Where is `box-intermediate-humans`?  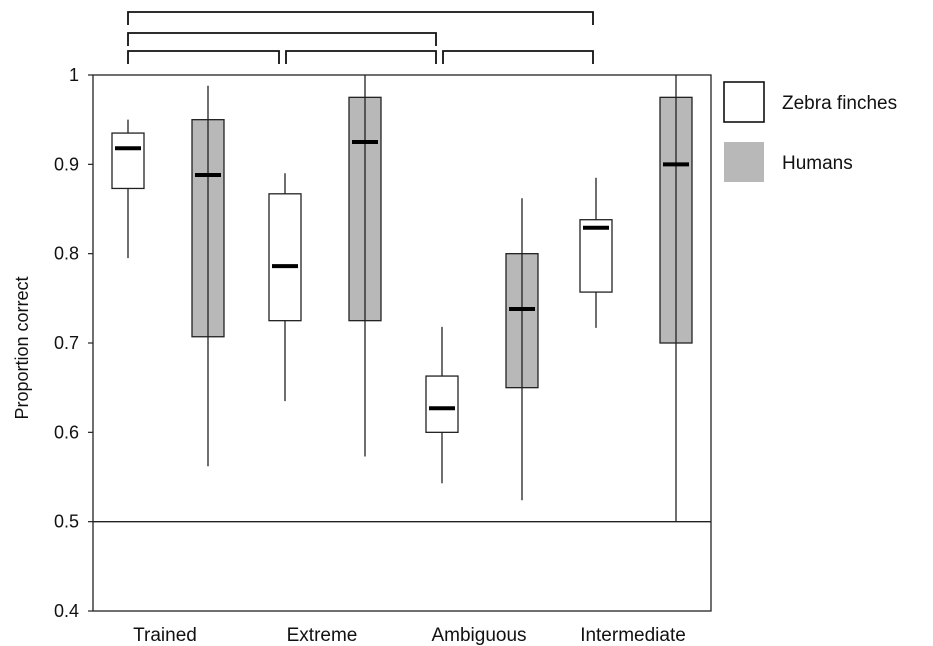 box-intermediate-humans is located at coordinates (676, 298).